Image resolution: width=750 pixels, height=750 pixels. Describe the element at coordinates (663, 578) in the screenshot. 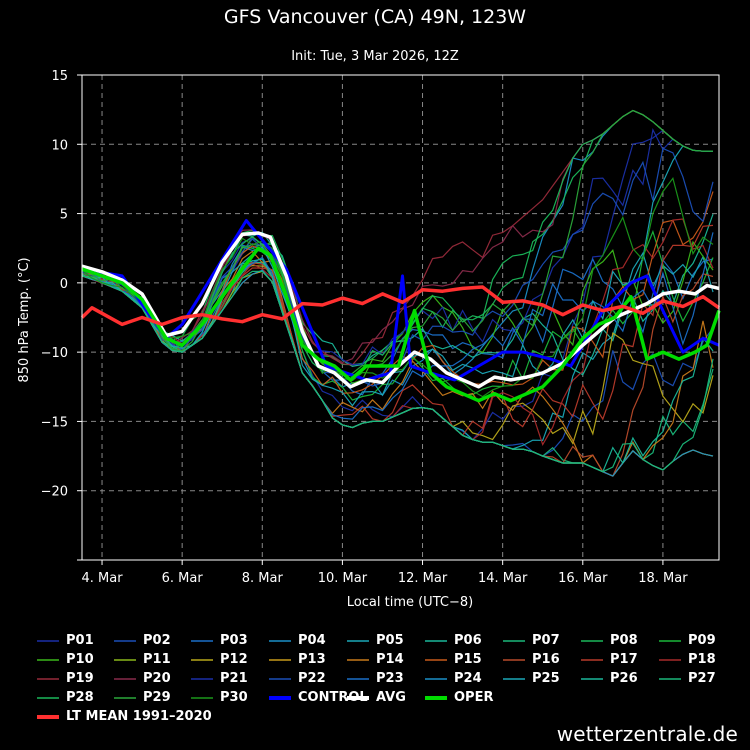

I see `x-tick-label: 18. Mar` at that location.